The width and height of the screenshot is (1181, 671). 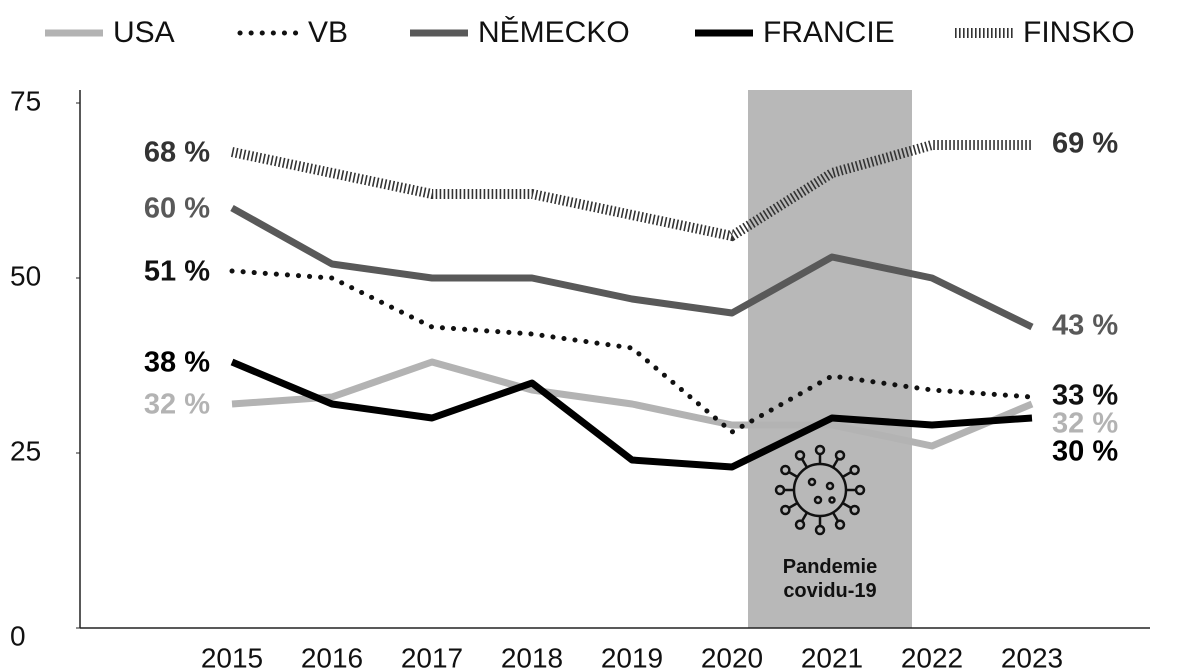 What do you see at coordinates (432, 656) in the screenshot?
I see `x-tick-label: 2017` at bounding box center [432, 656].